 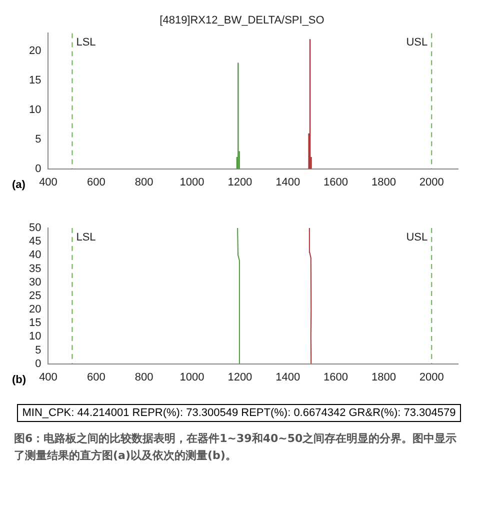 I want to click on y-tick-label: 45, so click(x=35, y=242).